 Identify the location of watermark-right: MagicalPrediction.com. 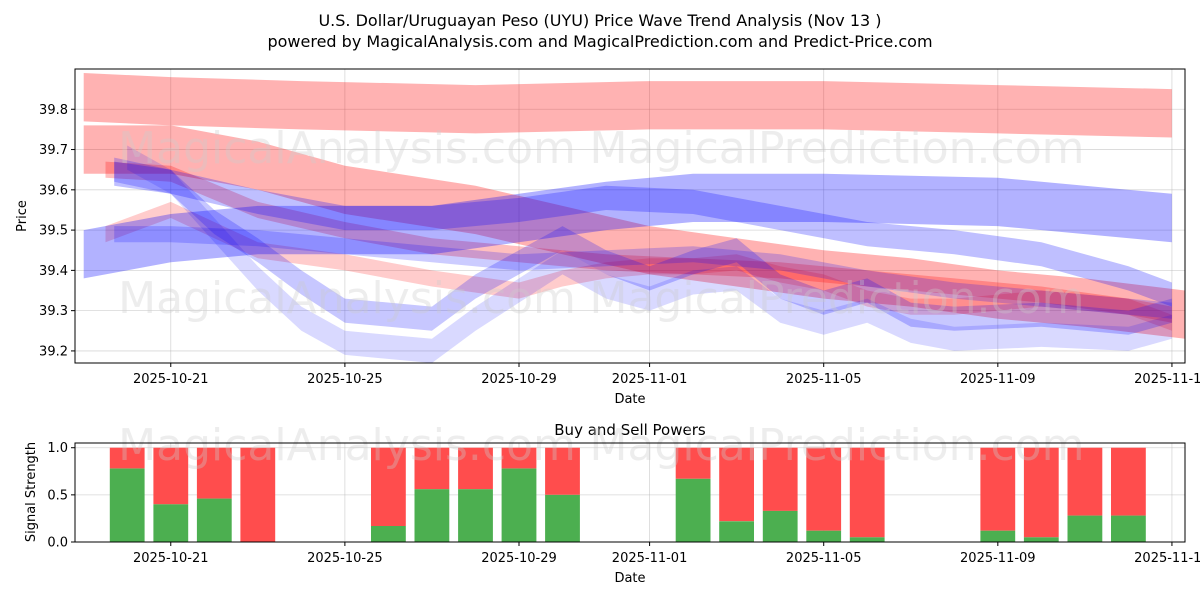
(837, 148).